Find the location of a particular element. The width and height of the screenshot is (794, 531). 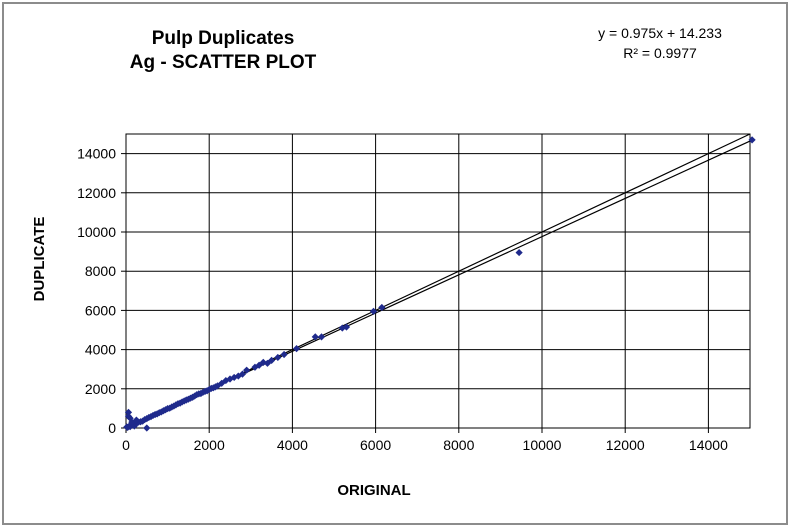

x-tick-label: 8000 is located at coordinates (458, 445).